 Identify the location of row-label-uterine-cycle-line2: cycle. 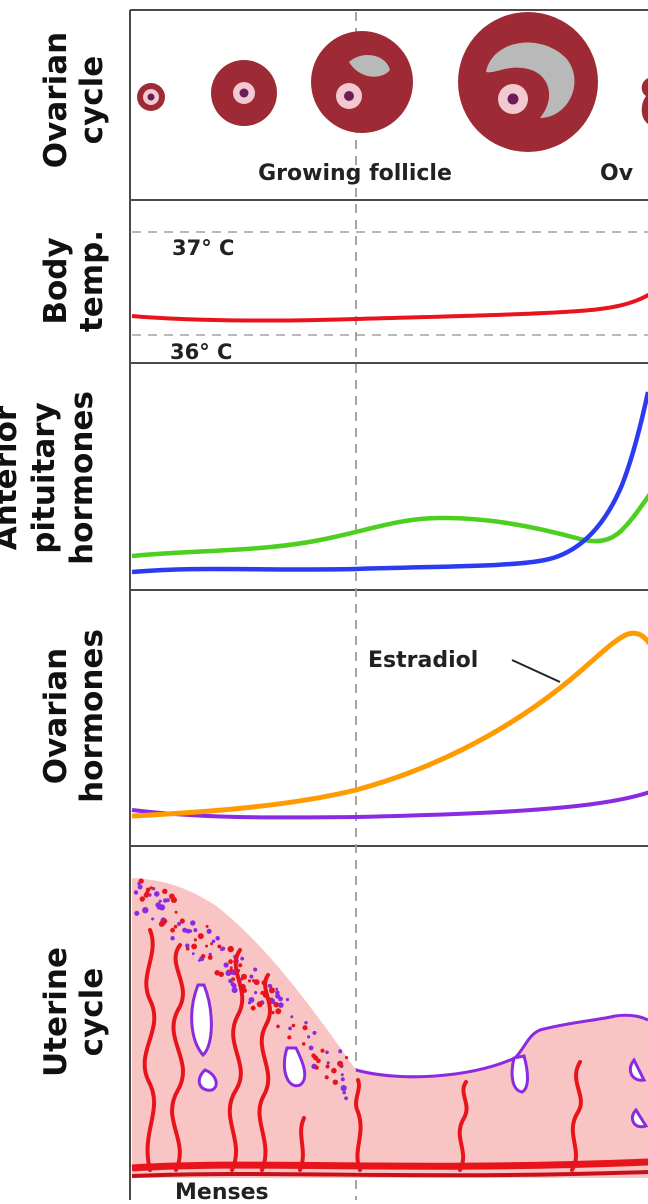
(92, 1012).